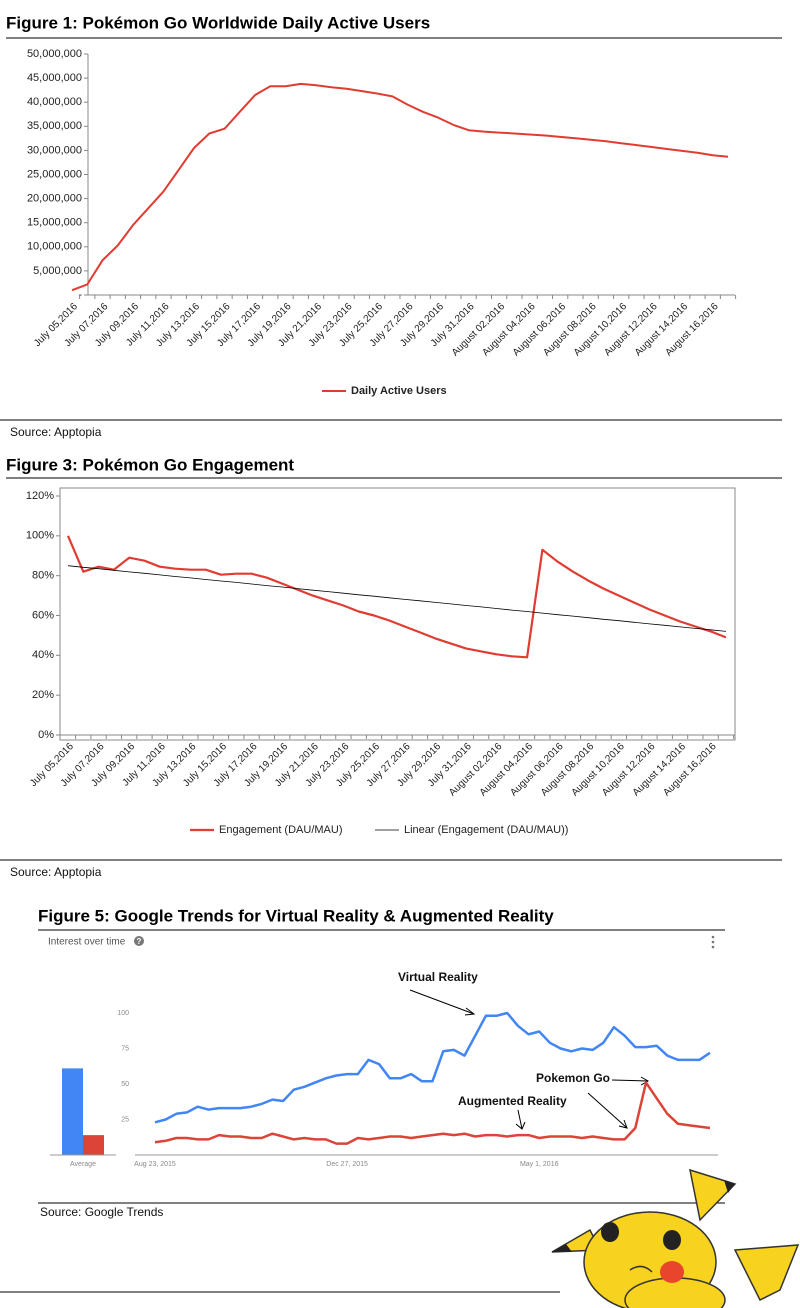 This screenshot has height=1308, width=800. I want to click on legend-label: Daily Active Users, so click(399, 391).